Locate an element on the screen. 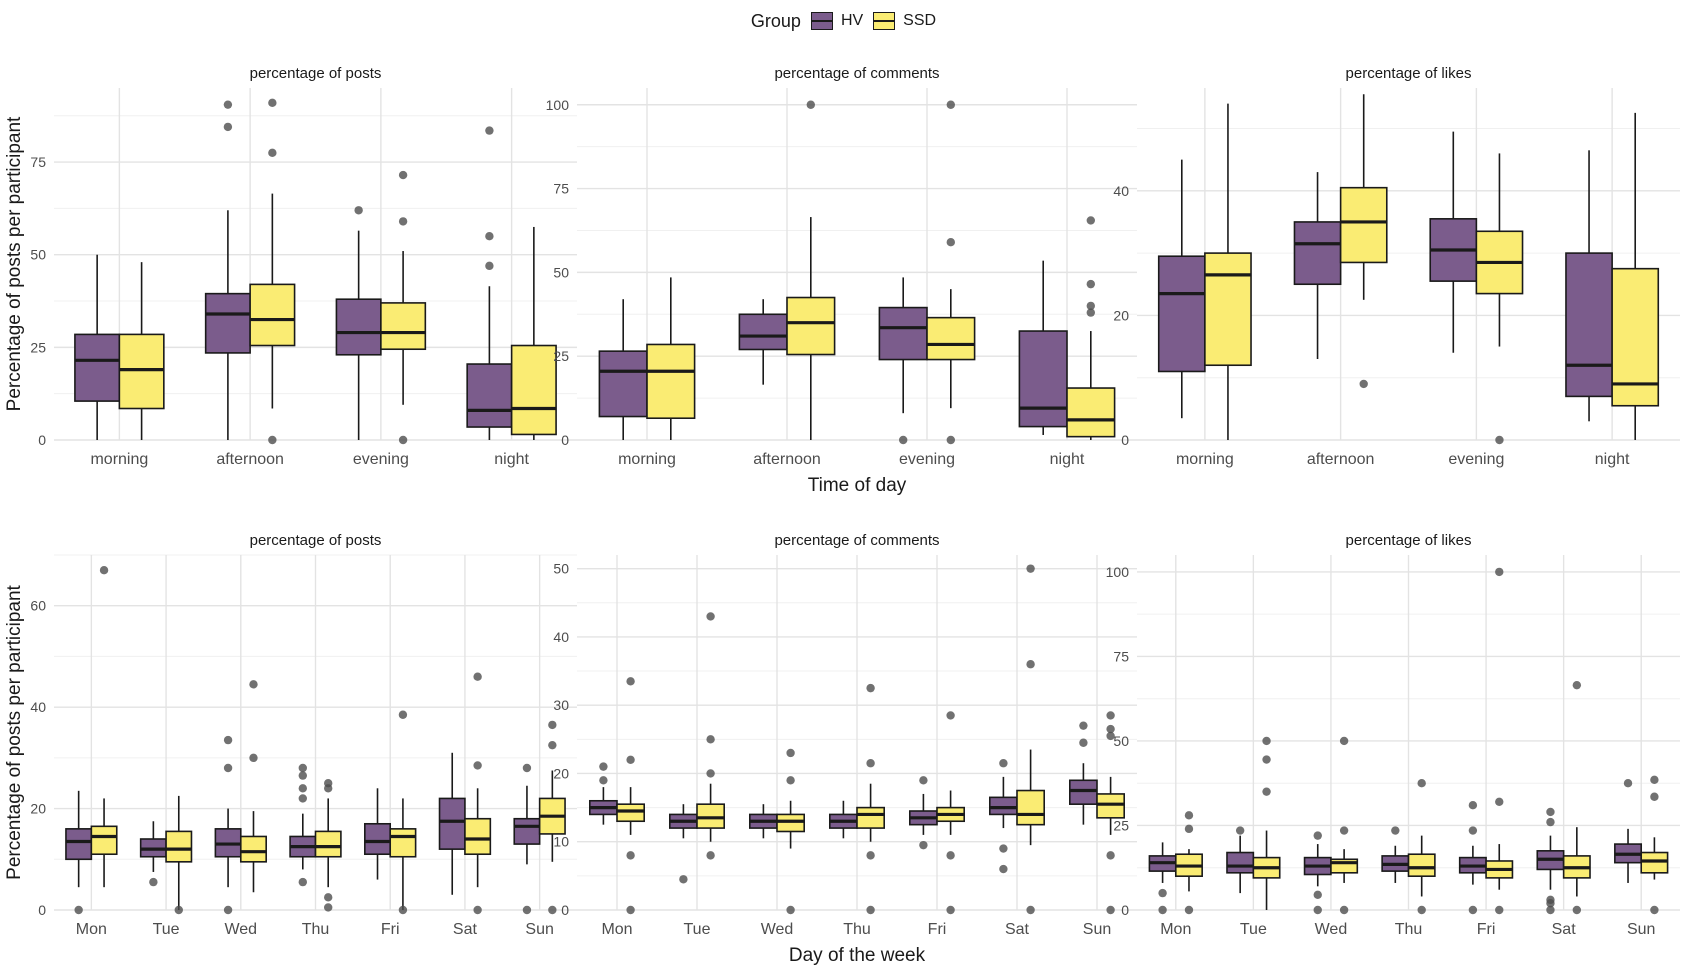  box-ssd-afternoon is located at coordinates (1363, 241).